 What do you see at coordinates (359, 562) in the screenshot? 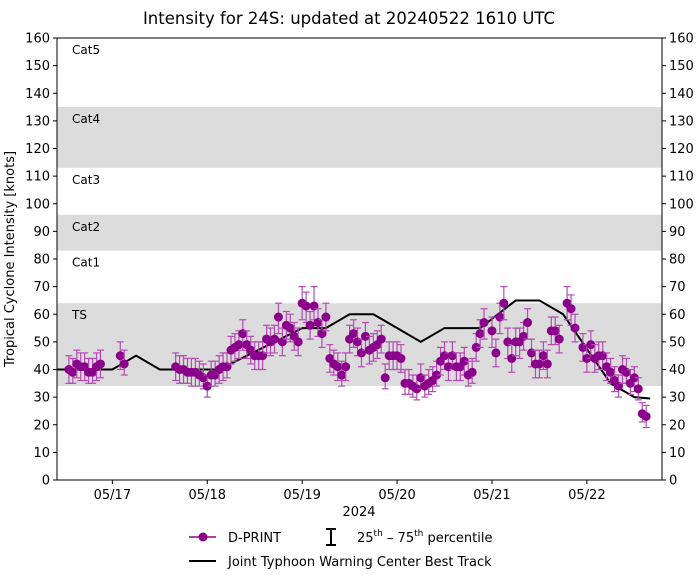
I see `legend-best-track-label: Joint Typhoon Warning Center Best Track` at bounding box center [359, 562].